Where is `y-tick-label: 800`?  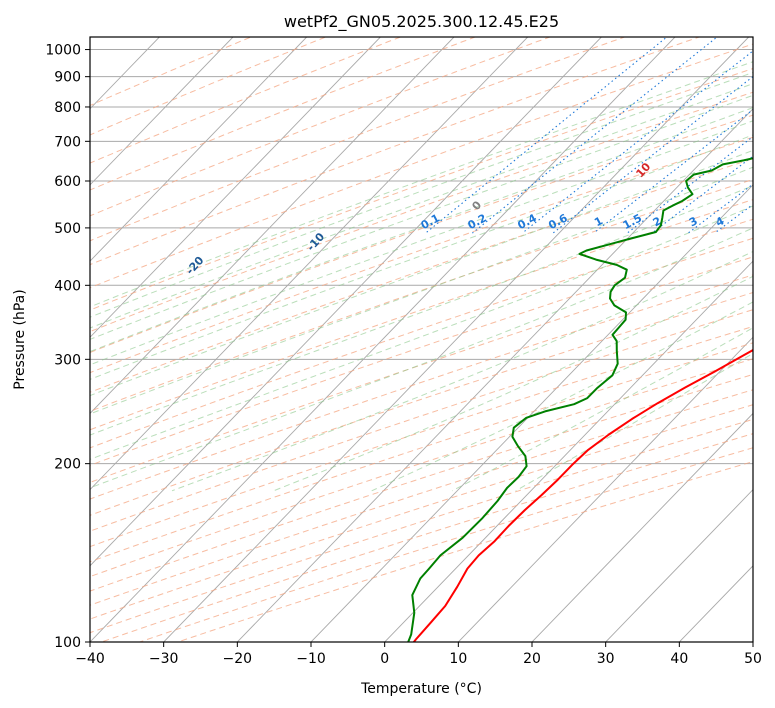
y-tick-label: 800 is located at coordinates (67, 108).